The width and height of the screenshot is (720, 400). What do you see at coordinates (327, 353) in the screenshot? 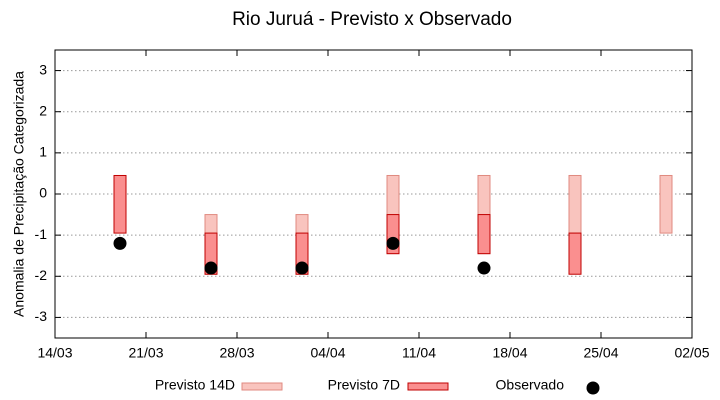
I see `x-tick-label: 04/04` at bounding box center [327, 353].